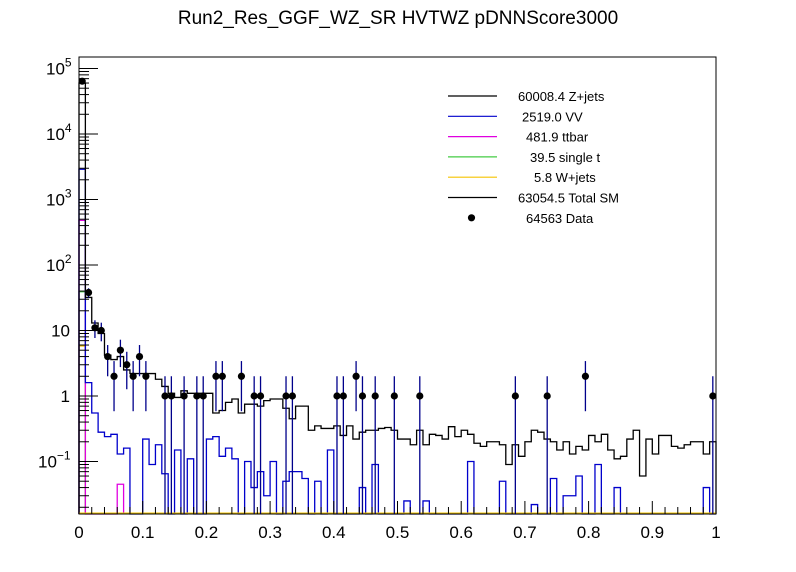 This screenshot has height=572, width=796. What do you see at coordinates (59, 198) in the screenshot?
I see `y-tick-label: 10³` at bounding box center [59, 198].